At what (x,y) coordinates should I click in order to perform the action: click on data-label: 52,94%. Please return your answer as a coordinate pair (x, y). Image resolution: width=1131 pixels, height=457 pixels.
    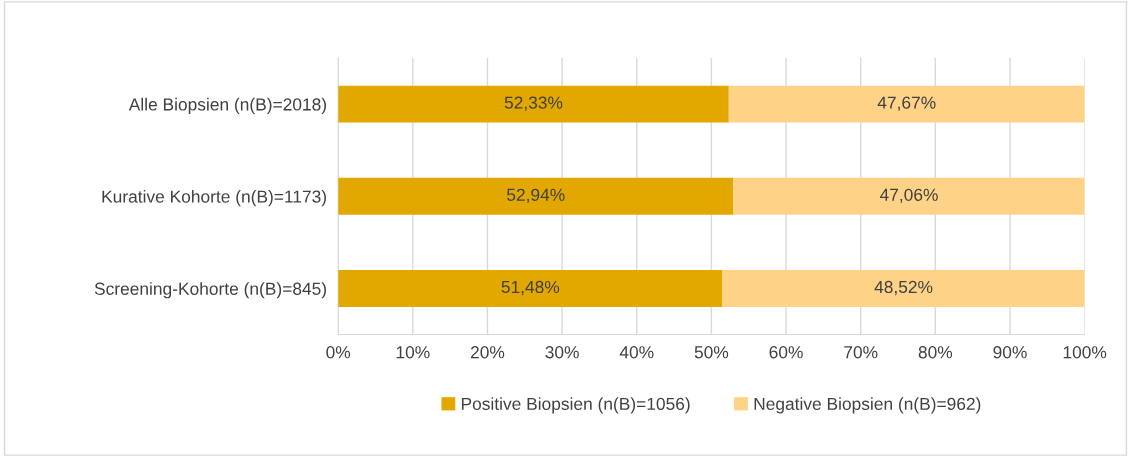
    Looking at the image, I should click on (536, 195).